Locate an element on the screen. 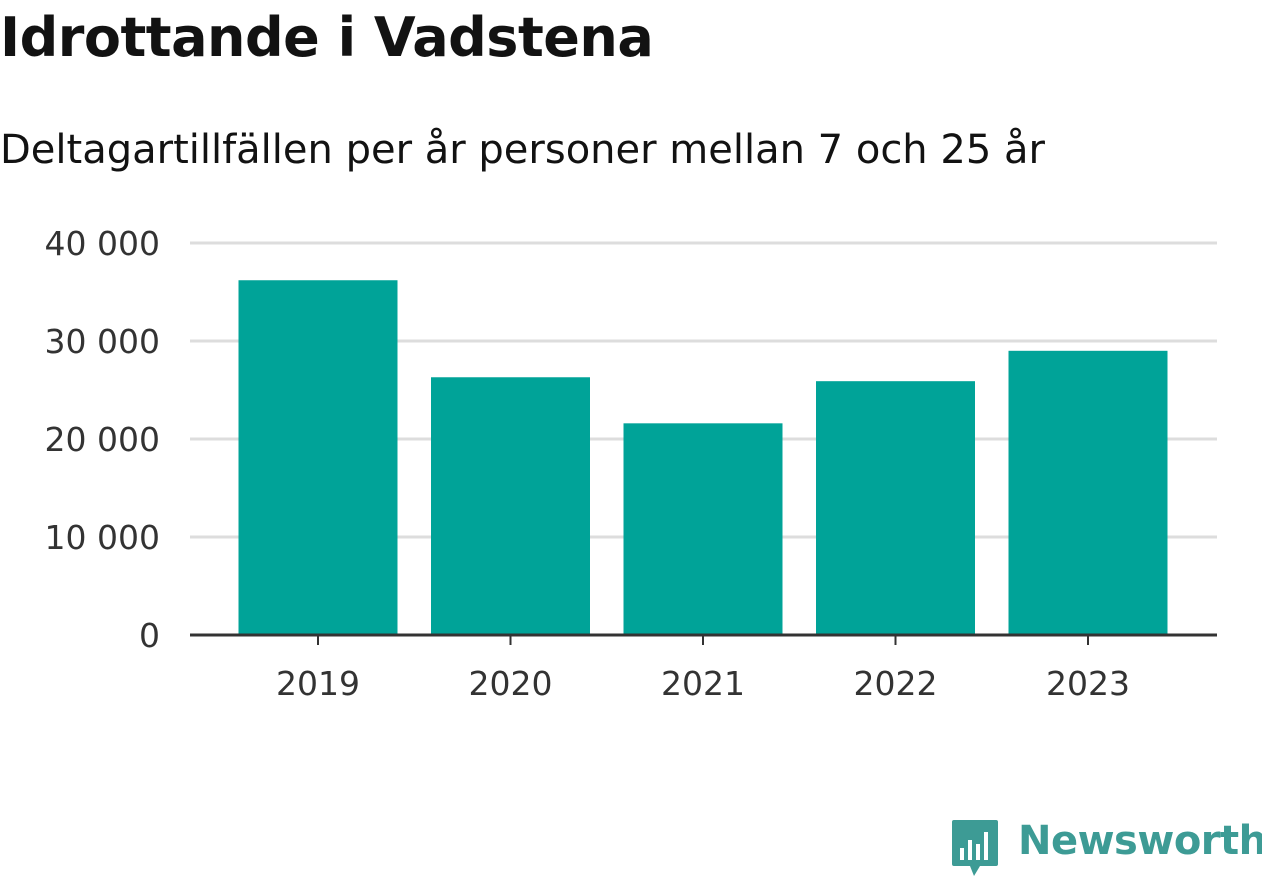  x-axis is located at coordinates (703, 639).